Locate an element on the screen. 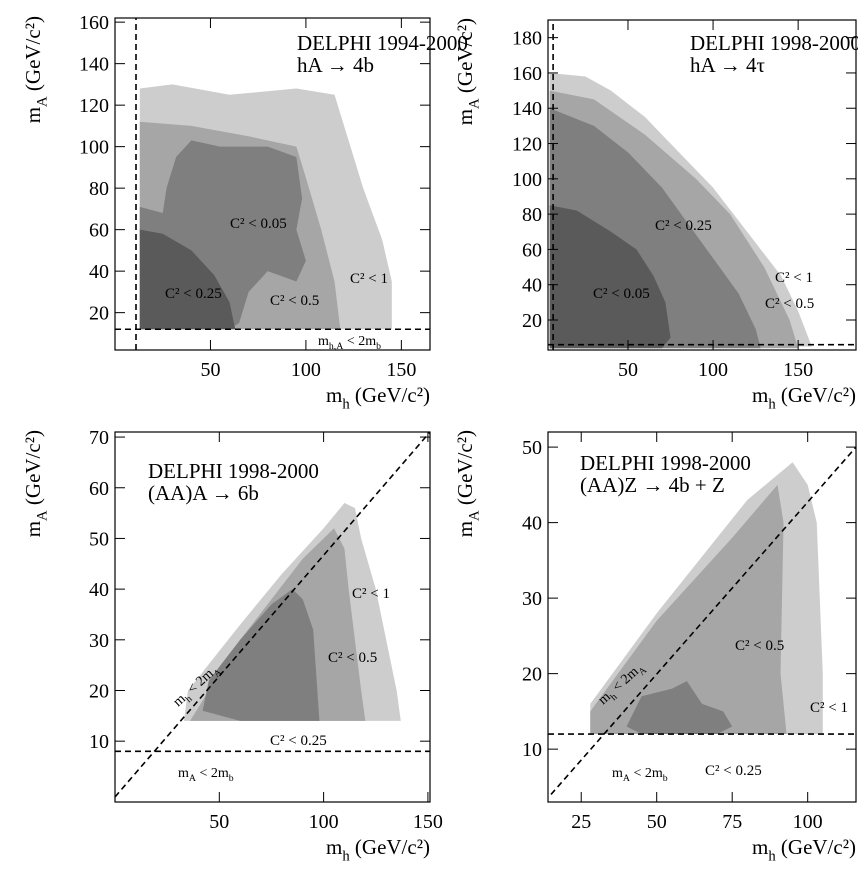 Image resolution: width=858 pixels, height=874 pixels. chart-title: DELPHI 1994-2000 is located at coordinates (382, 43).